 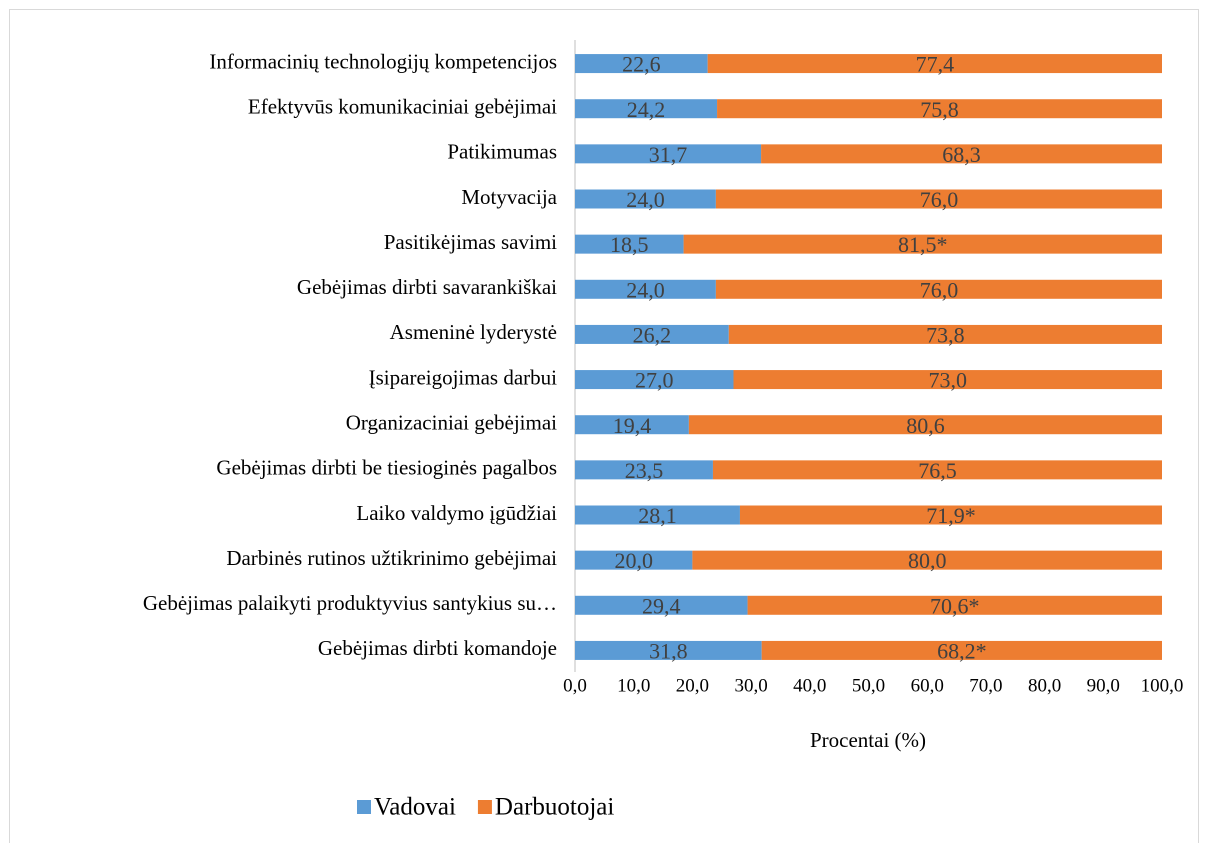 I want to click on data-label: 19,4, so click(x=632, y=425).